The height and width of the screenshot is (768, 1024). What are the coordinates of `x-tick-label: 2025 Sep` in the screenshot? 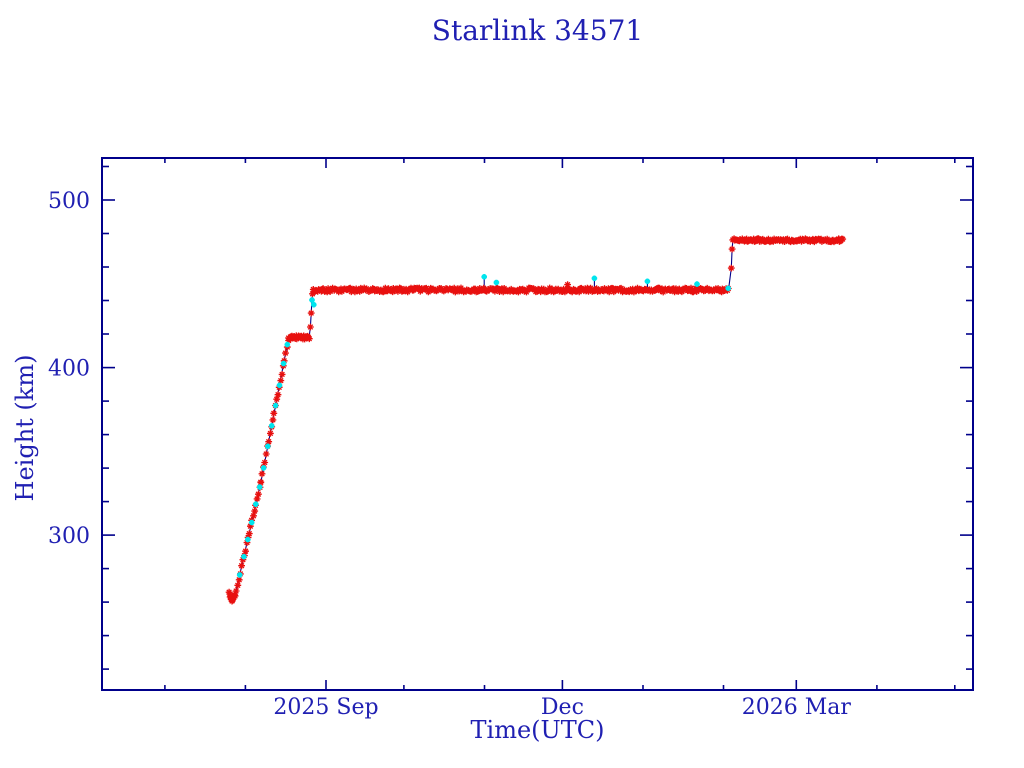 It's located at (325, 707).